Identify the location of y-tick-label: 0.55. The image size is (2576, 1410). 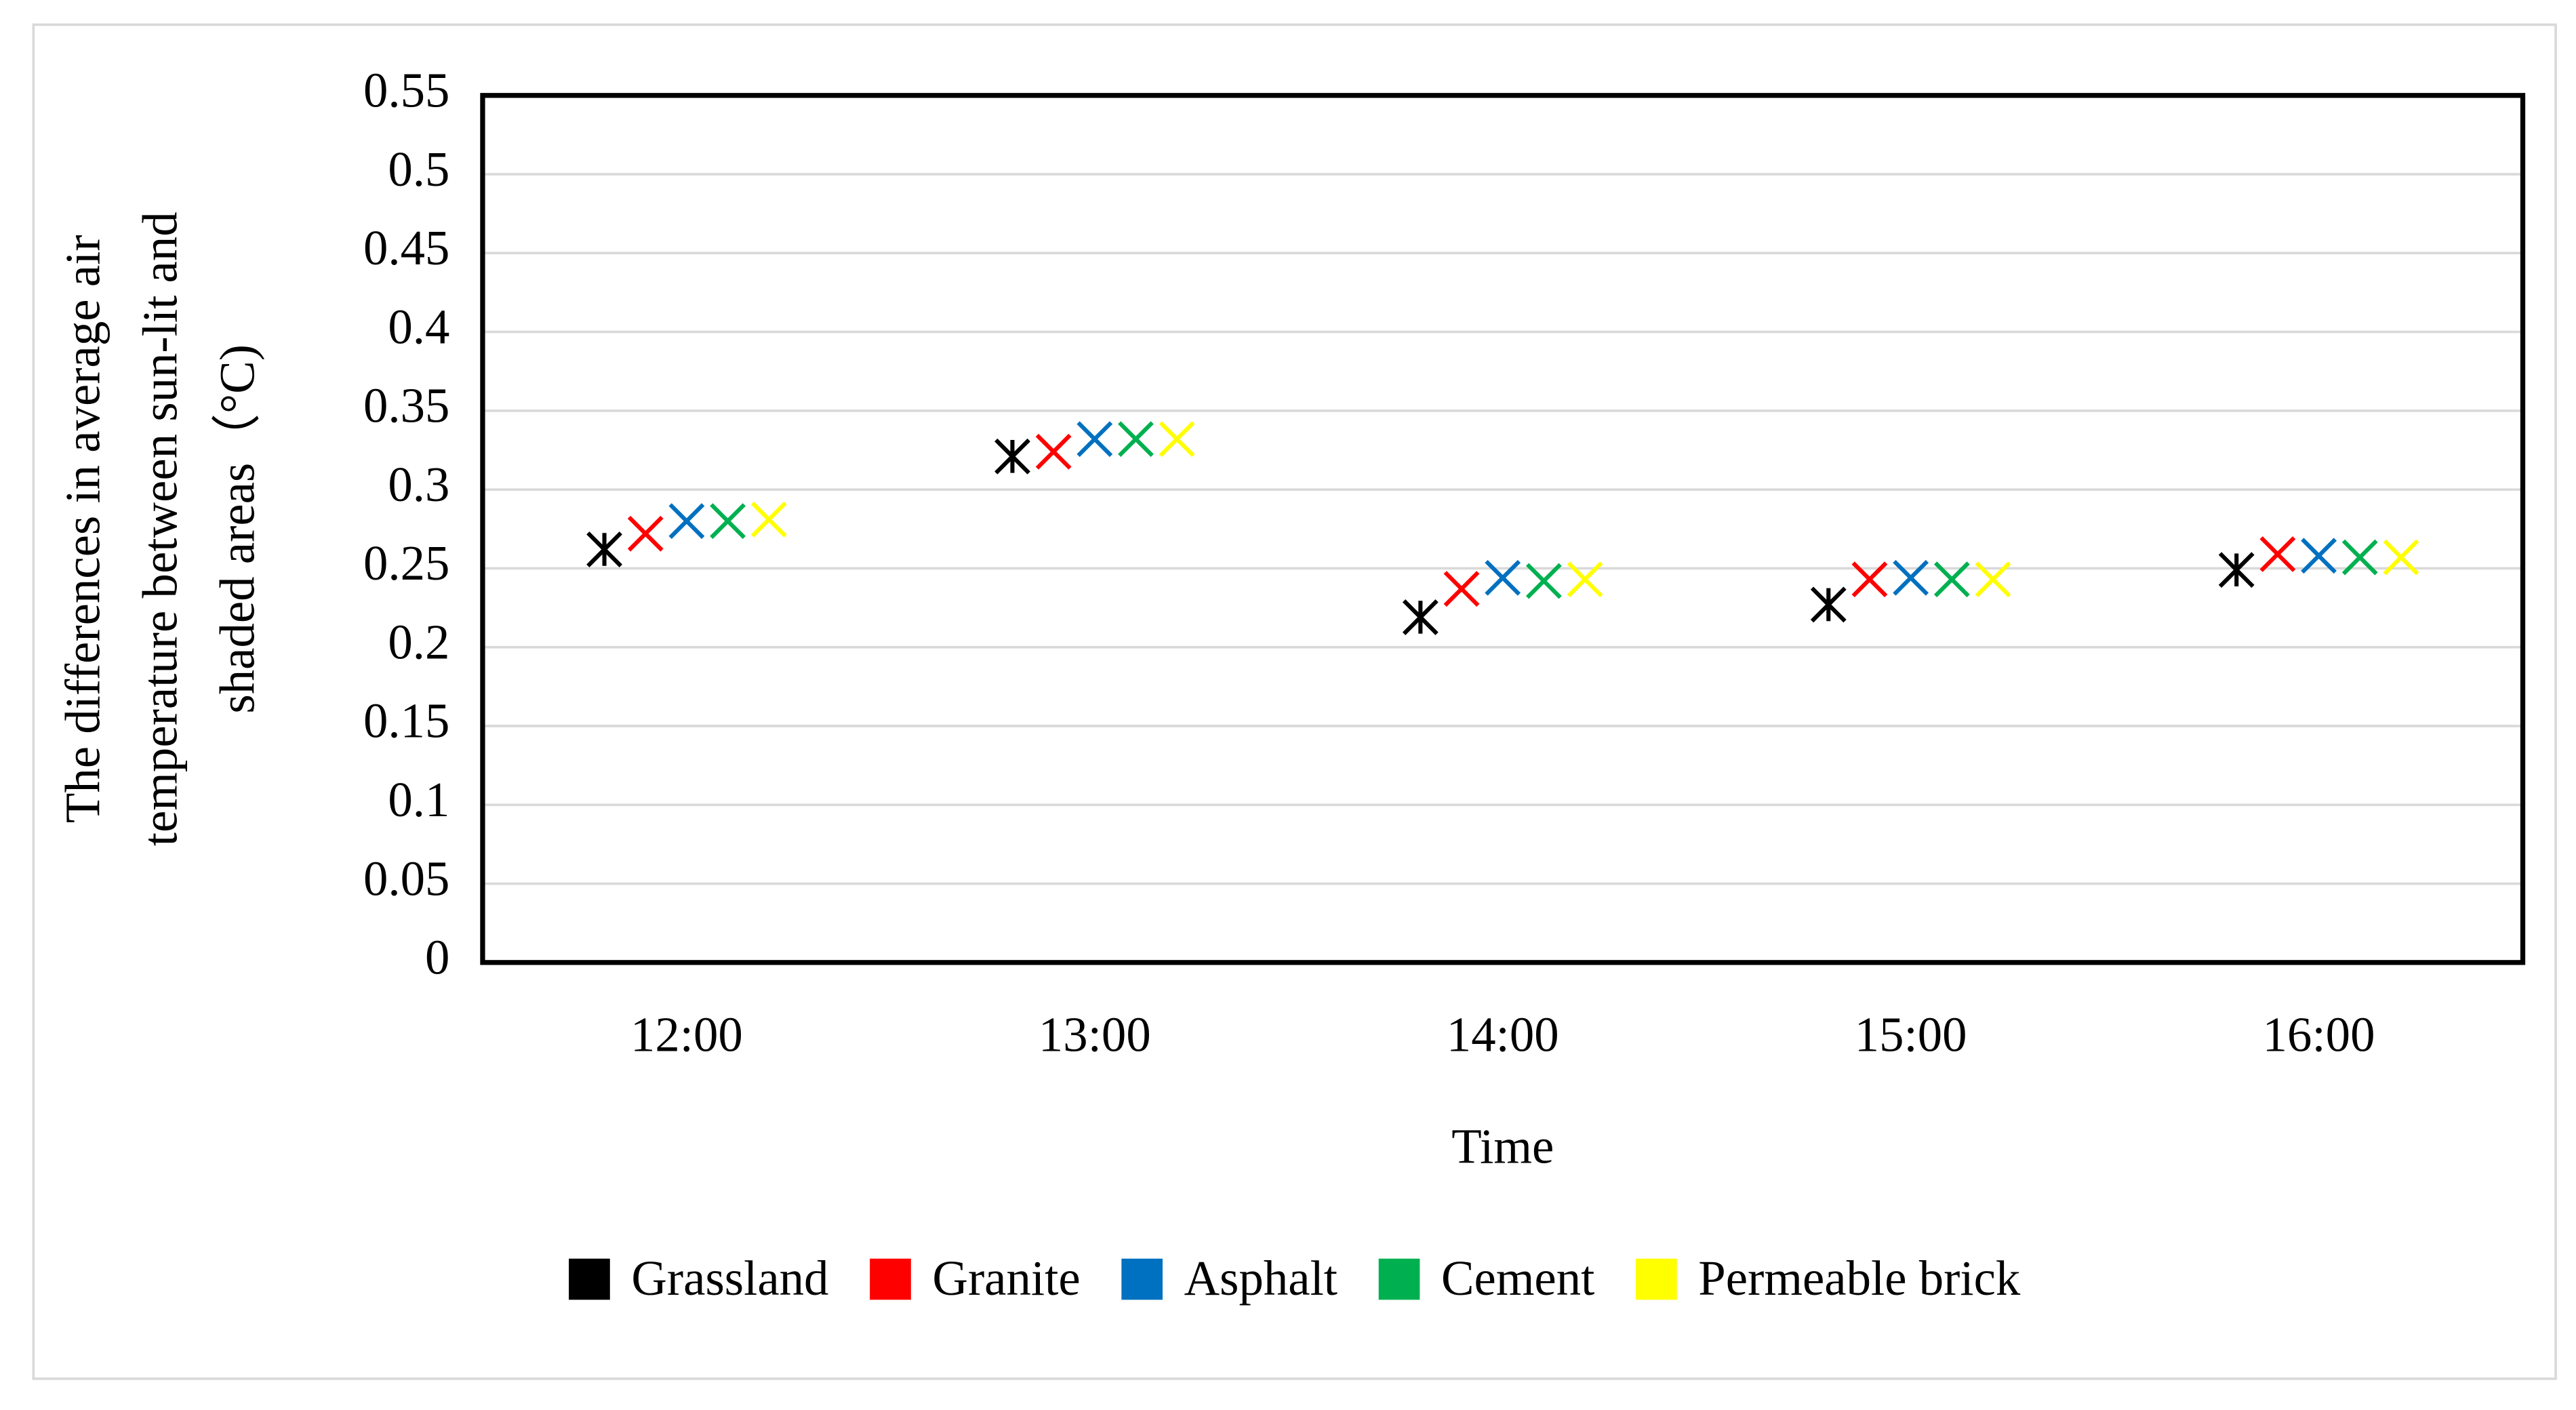
(406, 89).